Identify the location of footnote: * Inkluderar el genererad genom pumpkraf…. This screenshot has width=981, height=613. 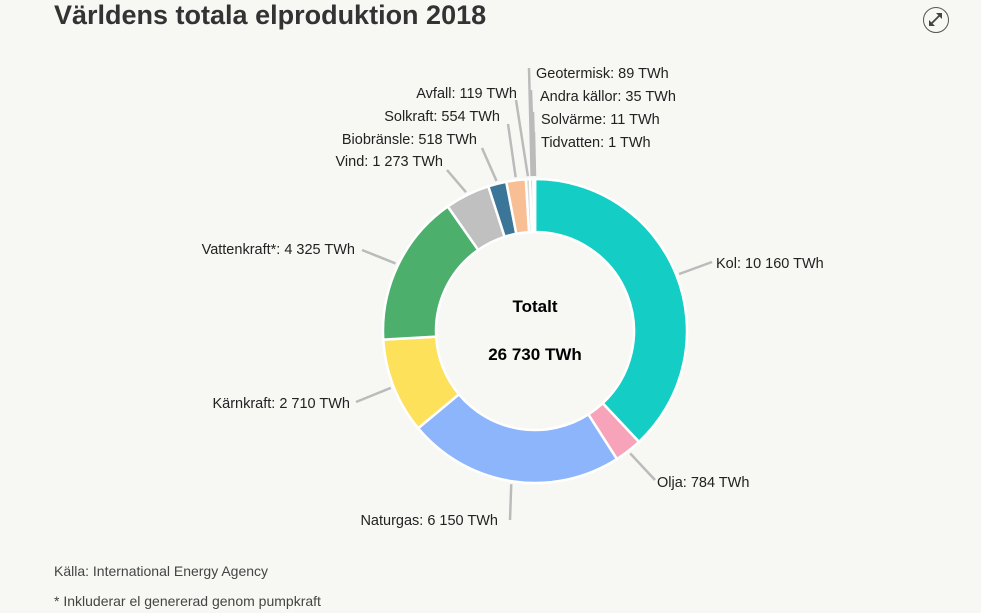
(187, 601).